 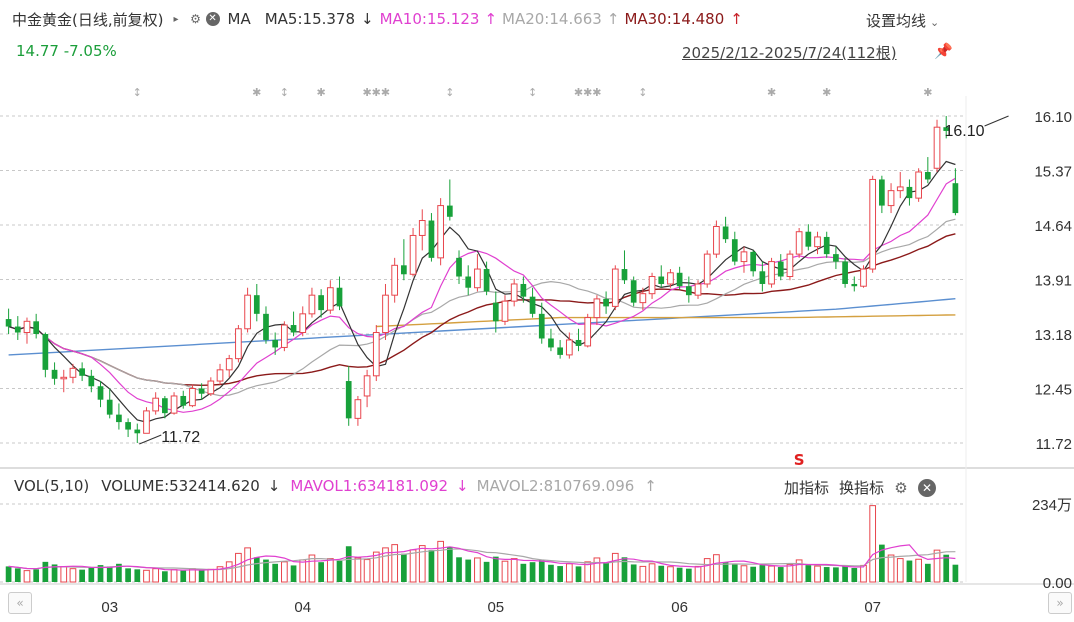 I want to click on mavol1-arrow: ↓, so click(x=462, y=486).